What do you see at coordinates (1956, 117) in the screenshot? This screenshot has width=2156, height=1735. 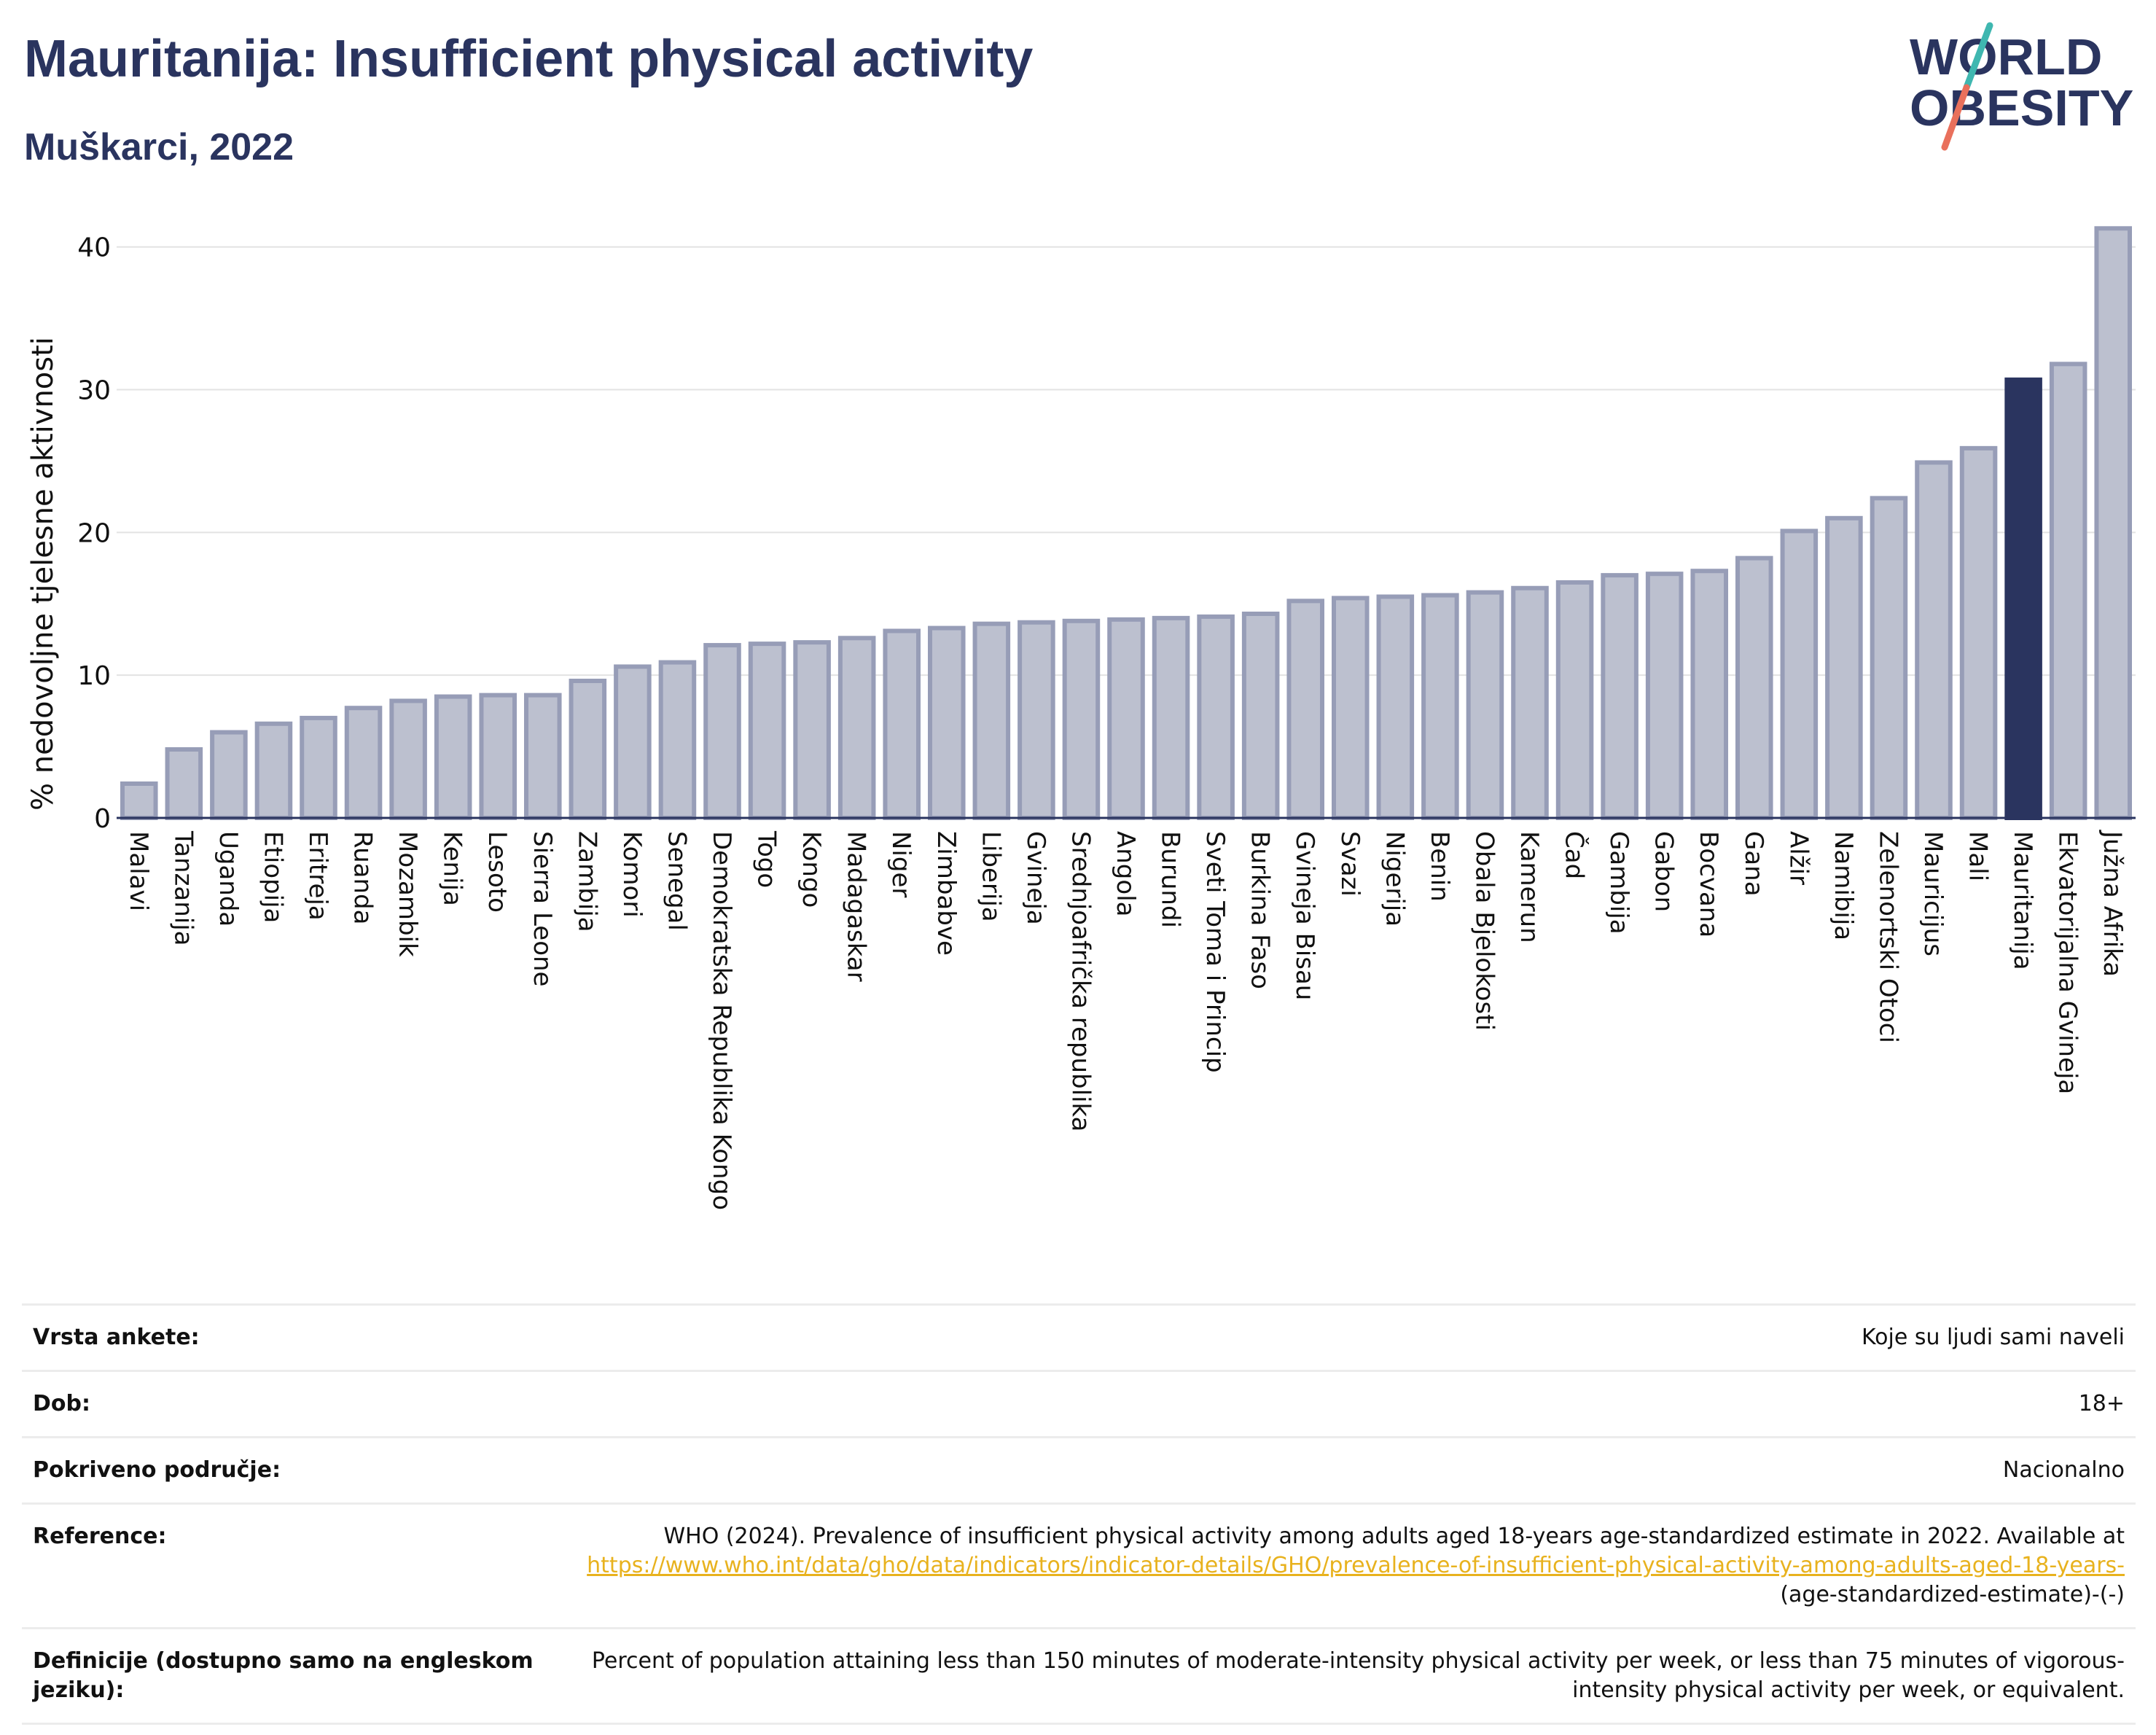 I see `logo-slash-coral` at bounding box center [1956, 117].